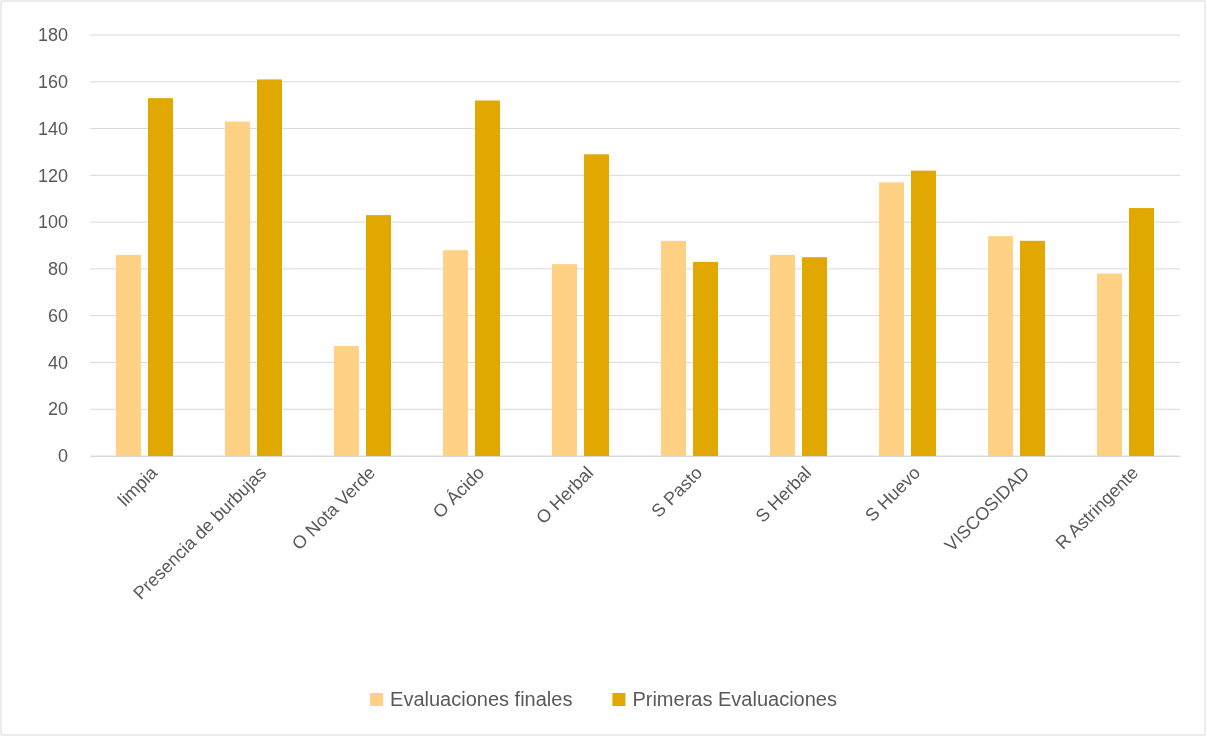  What do you see at coordinates (57, 409) in the screenshot?
I see `y-tick-label: 20` at bounding box center [57, 409].